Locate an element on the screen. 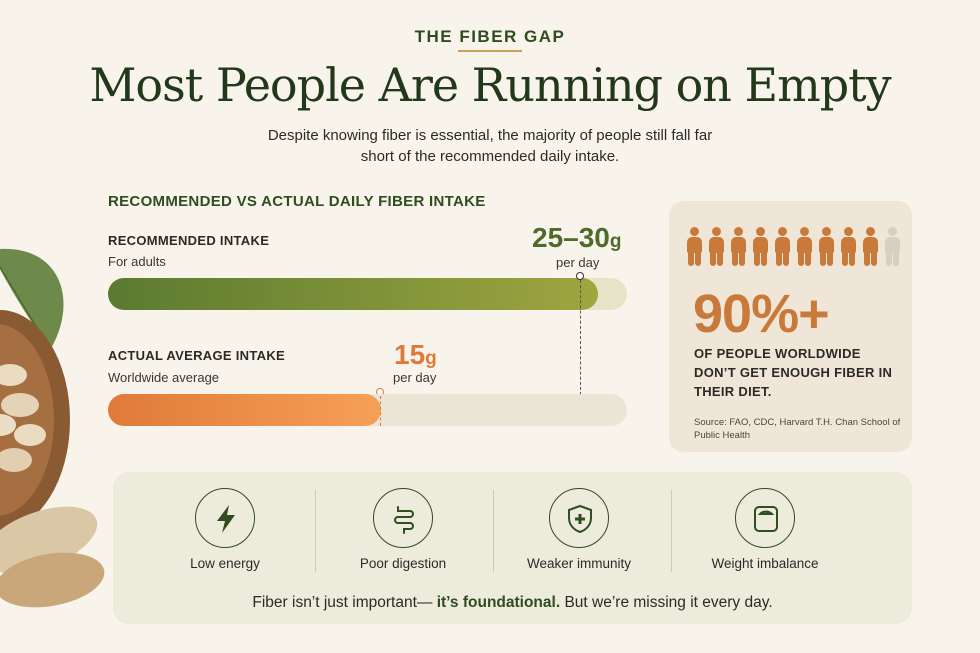 Image resolution: width=980 pixels, height=653 pixels. effect-label: Weight imbalance is located at coordinates (765, 563).